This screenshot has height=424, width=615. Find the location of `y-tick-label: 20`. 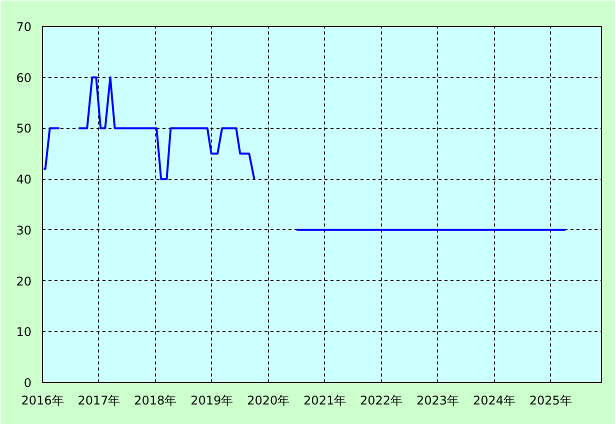

y-tick-label: 20 is located at coordinates (24, 281).